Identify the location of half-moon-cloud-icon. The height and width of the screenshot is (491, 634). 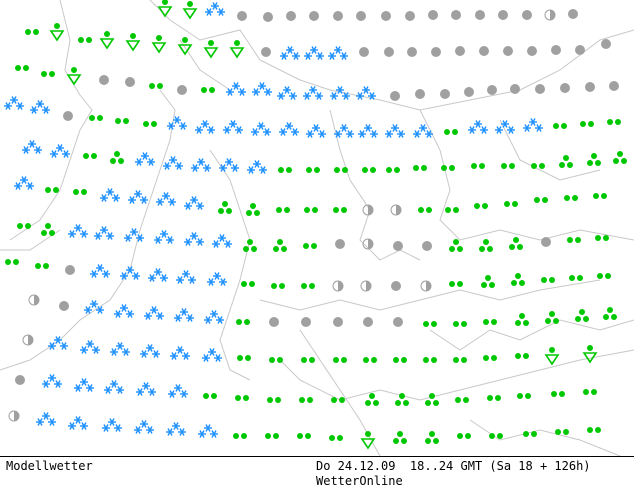
(396, 210).